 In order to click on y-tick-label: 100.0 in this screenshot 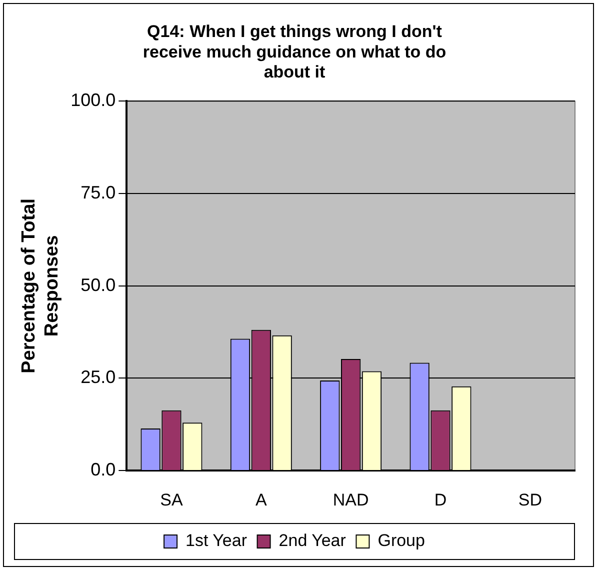, I will do `click(93, 100)`.